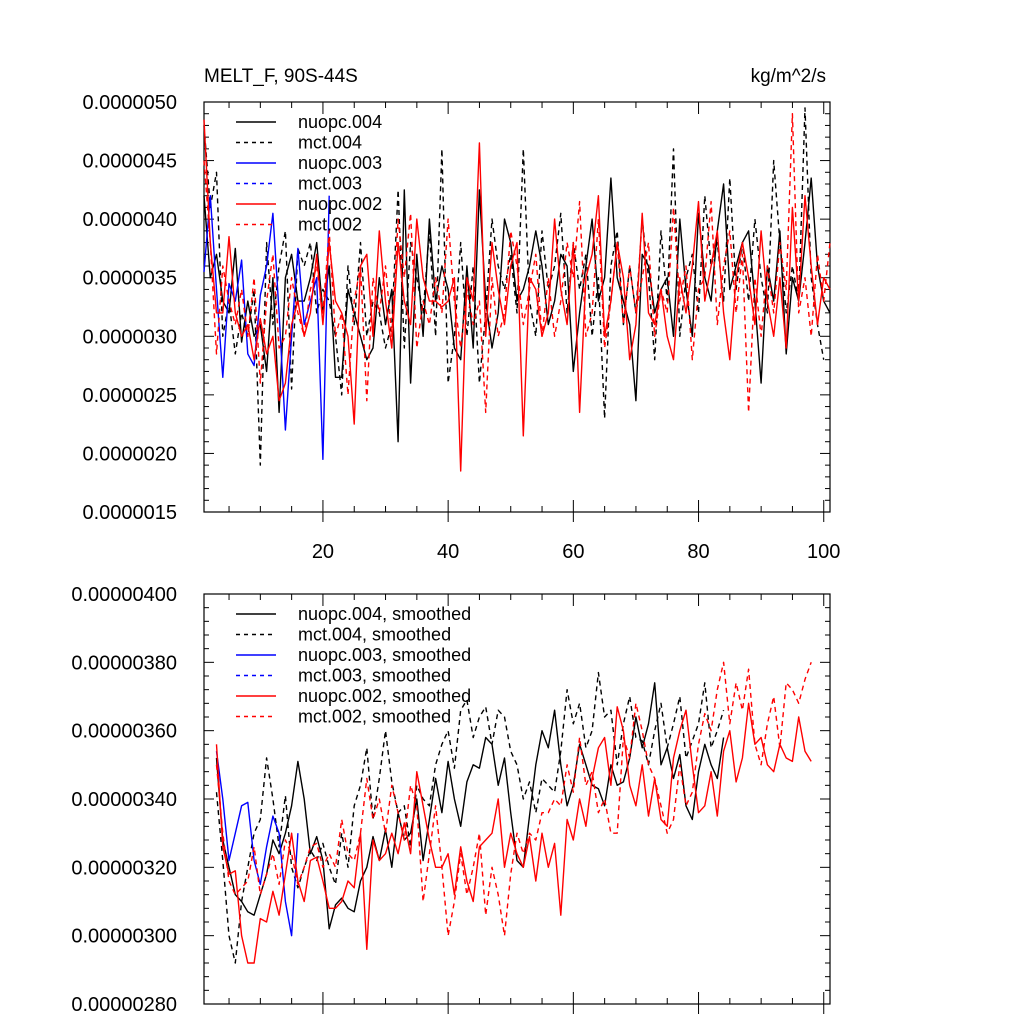  Describe the element at coordinates (698, 552) in the screenshot. I see `x-tick-label: 80` at that location.